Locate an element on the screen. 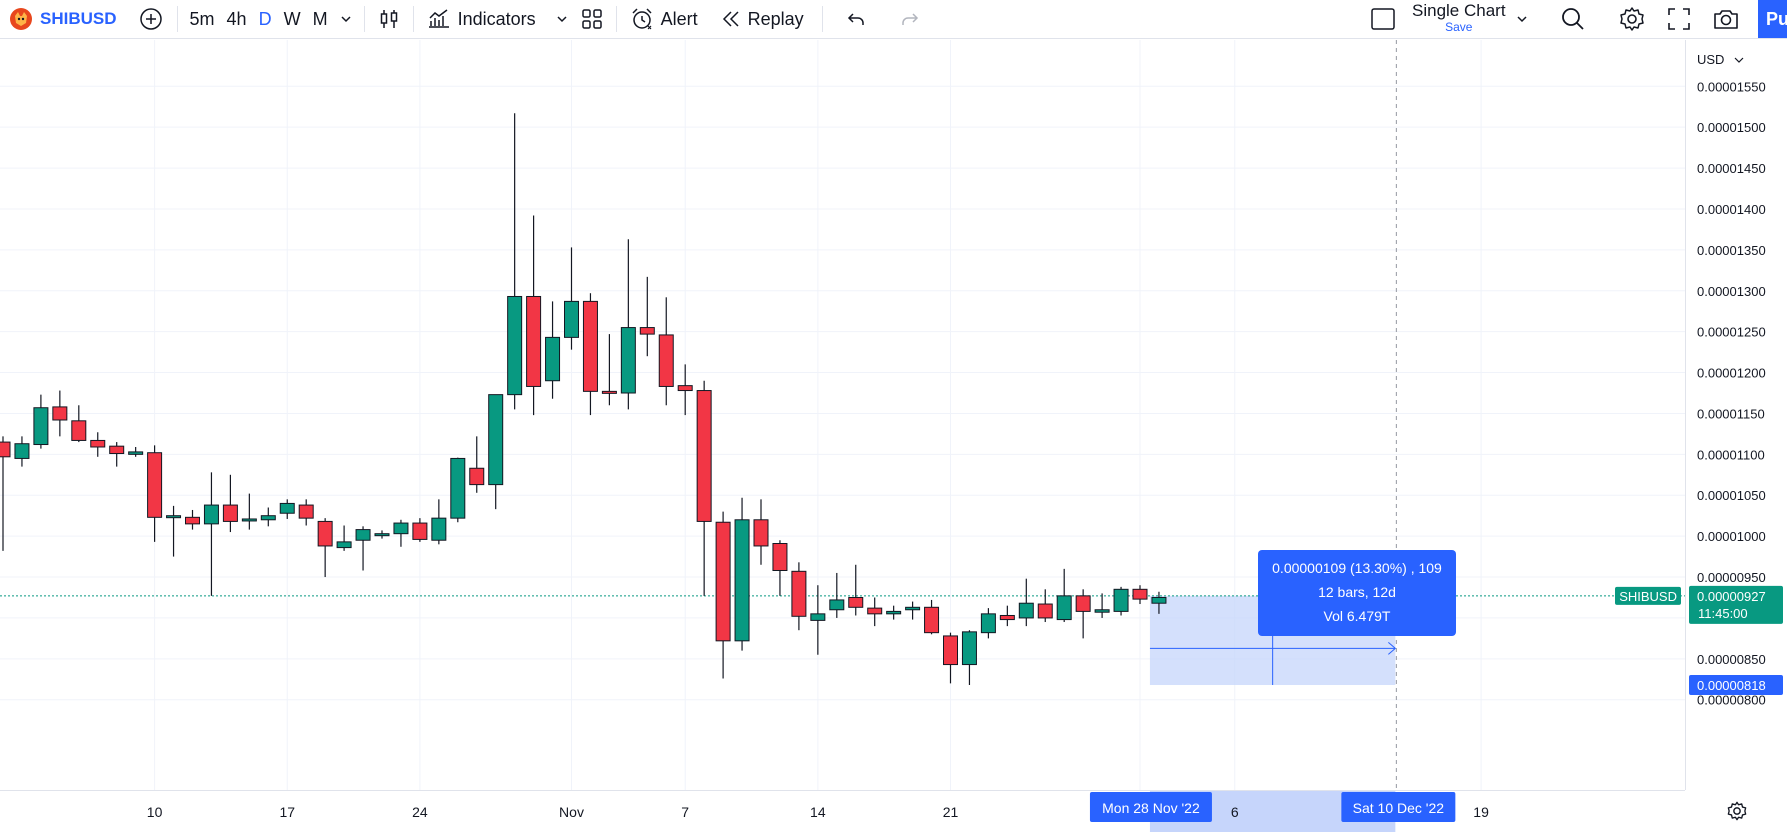 The height and width of the screenshot is (832, 1787). fullscreen-button is located at coordinates (1679, 21).